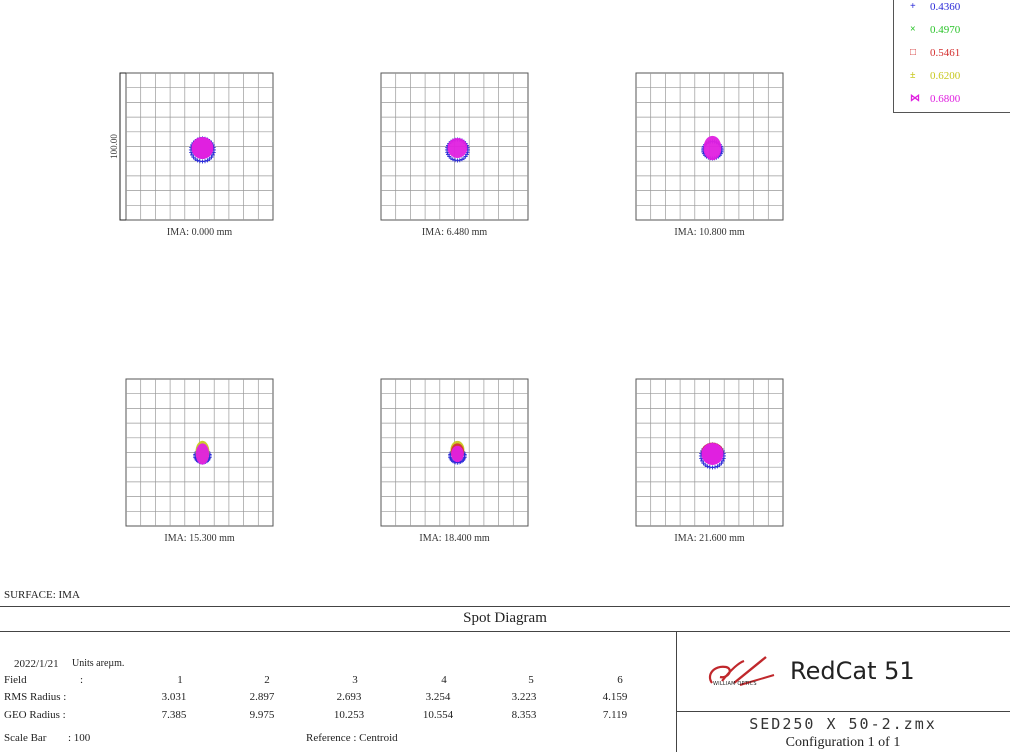  Describe the element at coordinates (349, 715) in the screenshot. I see `geo-value: 10.253` at that location.